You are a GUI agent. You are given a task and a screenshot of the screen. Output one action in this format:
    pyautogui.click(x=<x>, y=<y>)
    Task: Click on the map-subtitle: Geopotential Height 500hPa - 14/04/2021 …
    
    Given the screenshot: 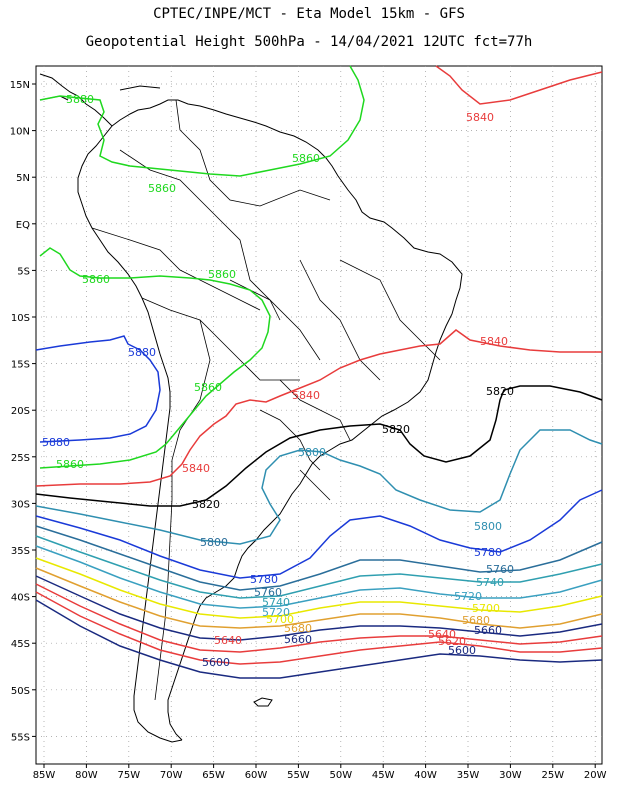 What is the action you would take?
    pyautogui.click(x=309, y=42)
    